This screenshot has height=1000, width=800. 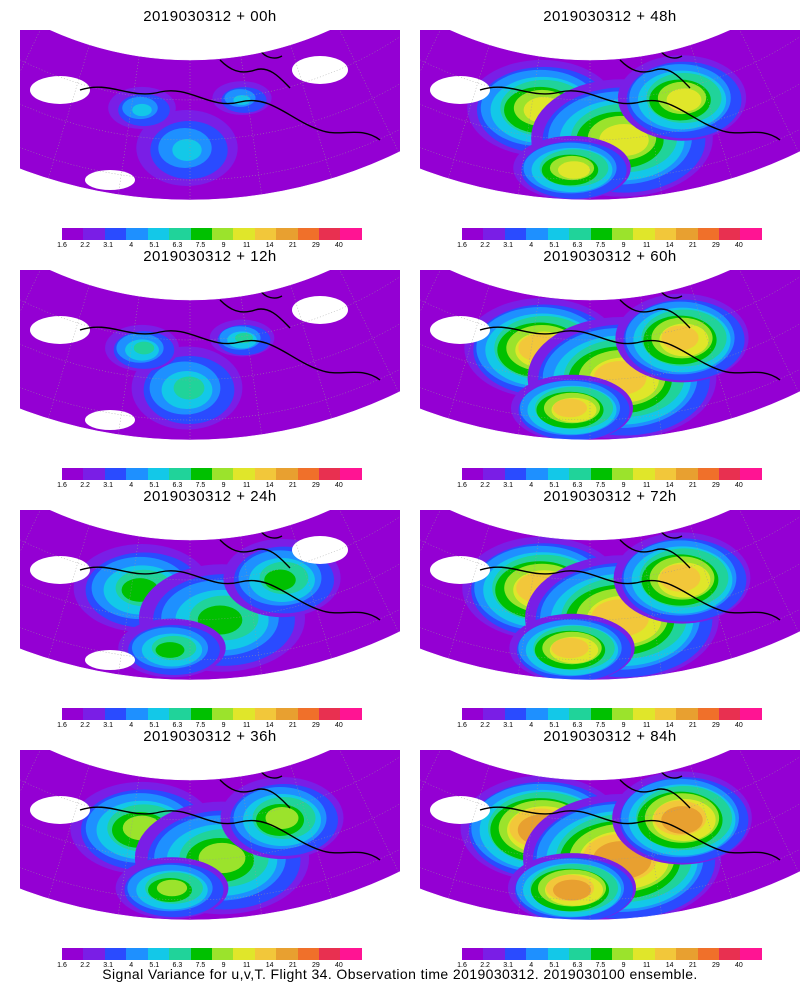 What do you see at coordinates (600, 965) in the screenshot?
I see `colorbar-tick-label: 7.5` at bounding box center [600, 965].